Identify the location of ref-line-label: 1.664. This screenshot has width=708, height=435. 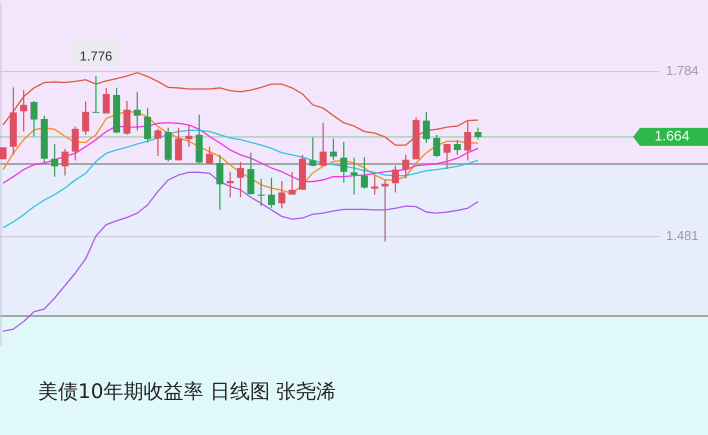
(672, 136).